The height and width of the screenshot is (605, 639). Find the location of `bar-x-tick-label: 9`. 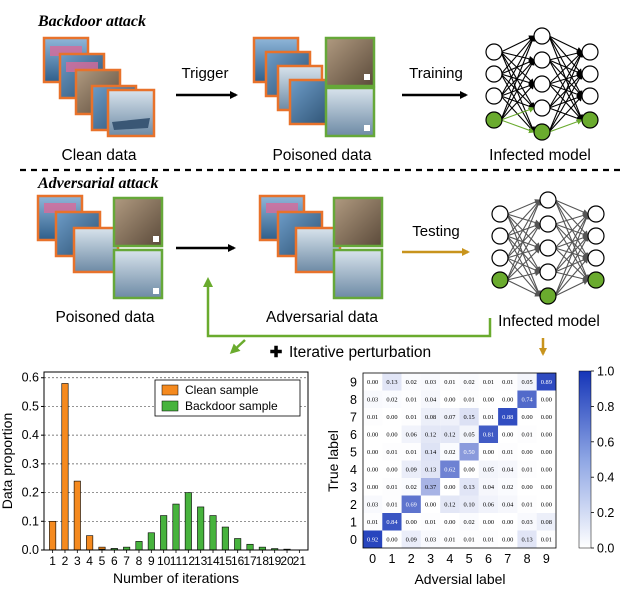

bar-x-tick-label: 9 is located at coordinates (151, 561).